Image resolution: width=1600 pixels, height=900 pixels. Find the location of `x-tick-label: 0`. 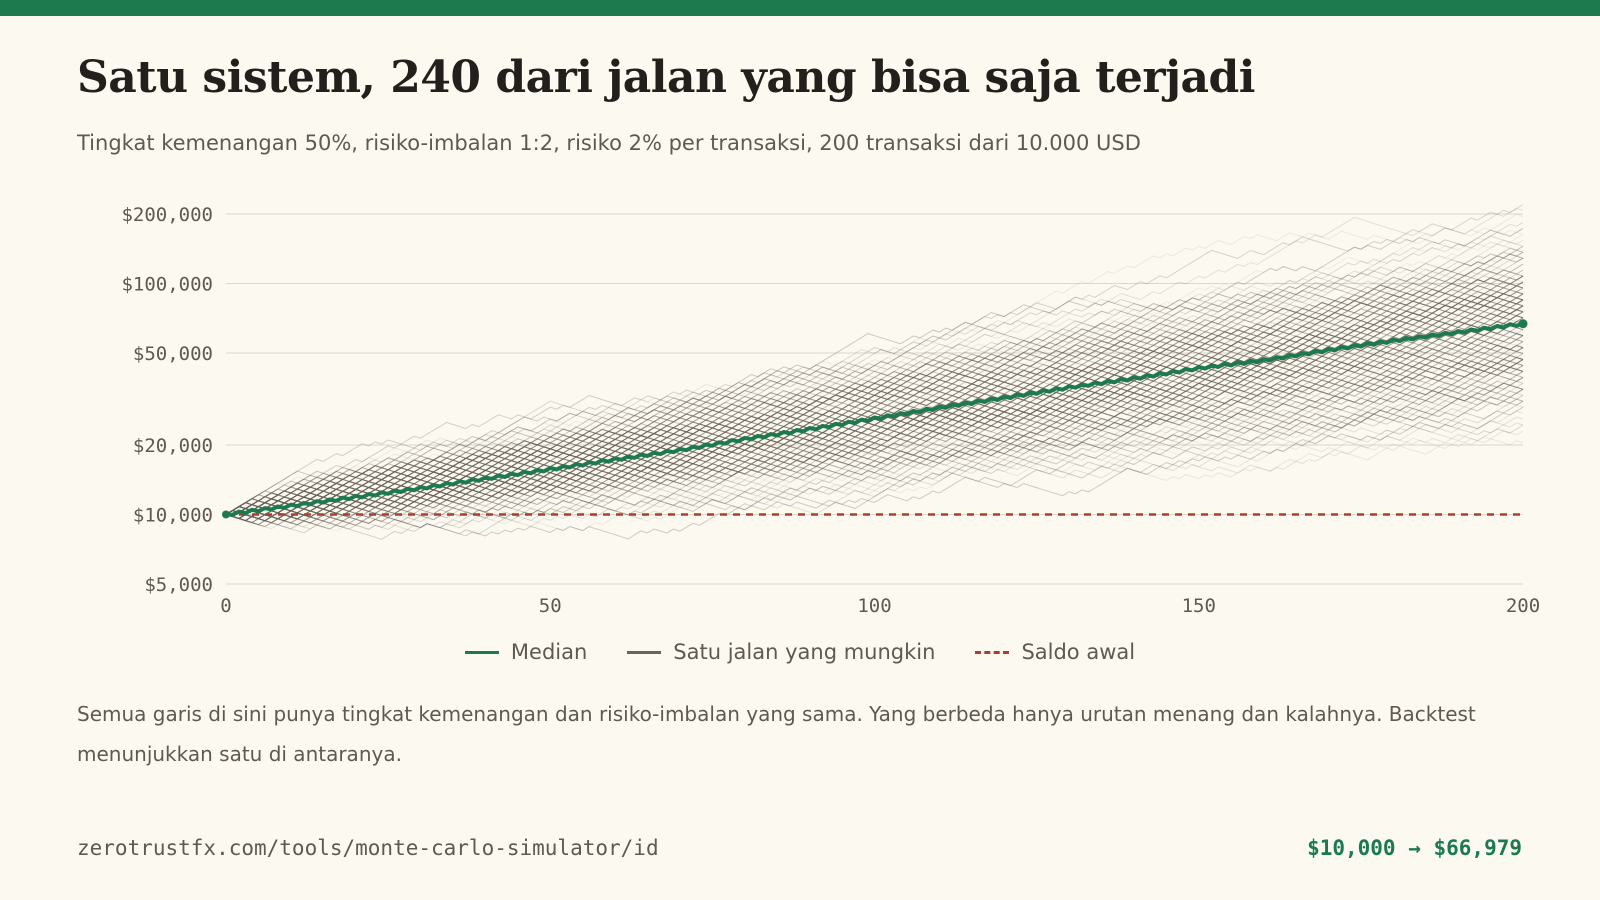

x-tick-label: 0 is located at coordinates (225, 606).